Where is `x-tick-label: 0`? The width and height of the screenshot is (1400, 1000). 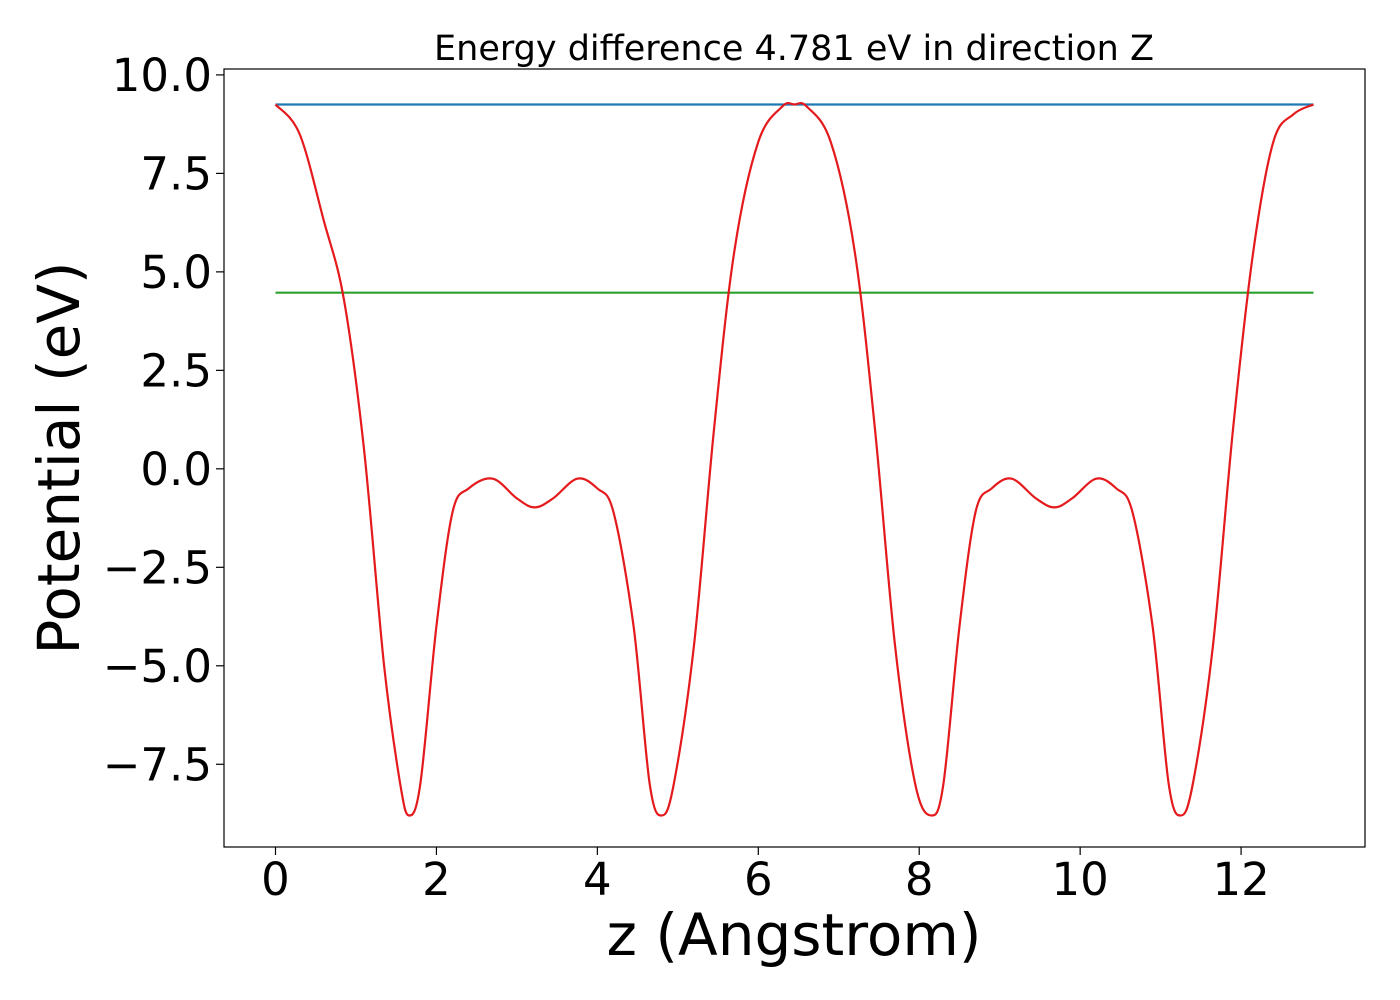
x-tick-label: 0 is located at coordinates (275, 879).